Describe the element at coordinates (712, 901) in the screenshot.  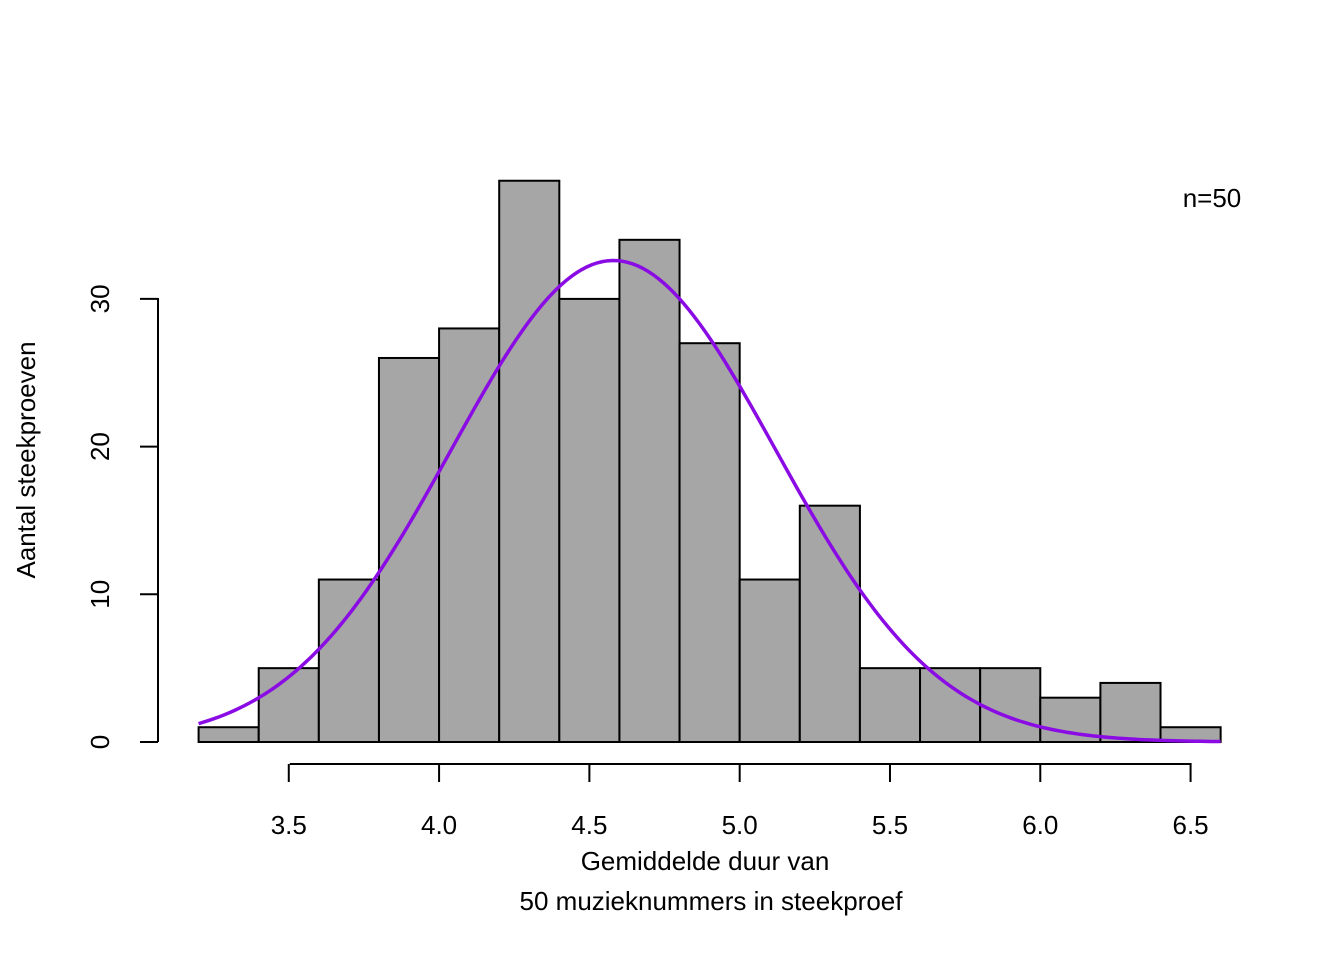
I see `x-axis-title-line-2: 50 muzieknummers in steekproef` at that location.